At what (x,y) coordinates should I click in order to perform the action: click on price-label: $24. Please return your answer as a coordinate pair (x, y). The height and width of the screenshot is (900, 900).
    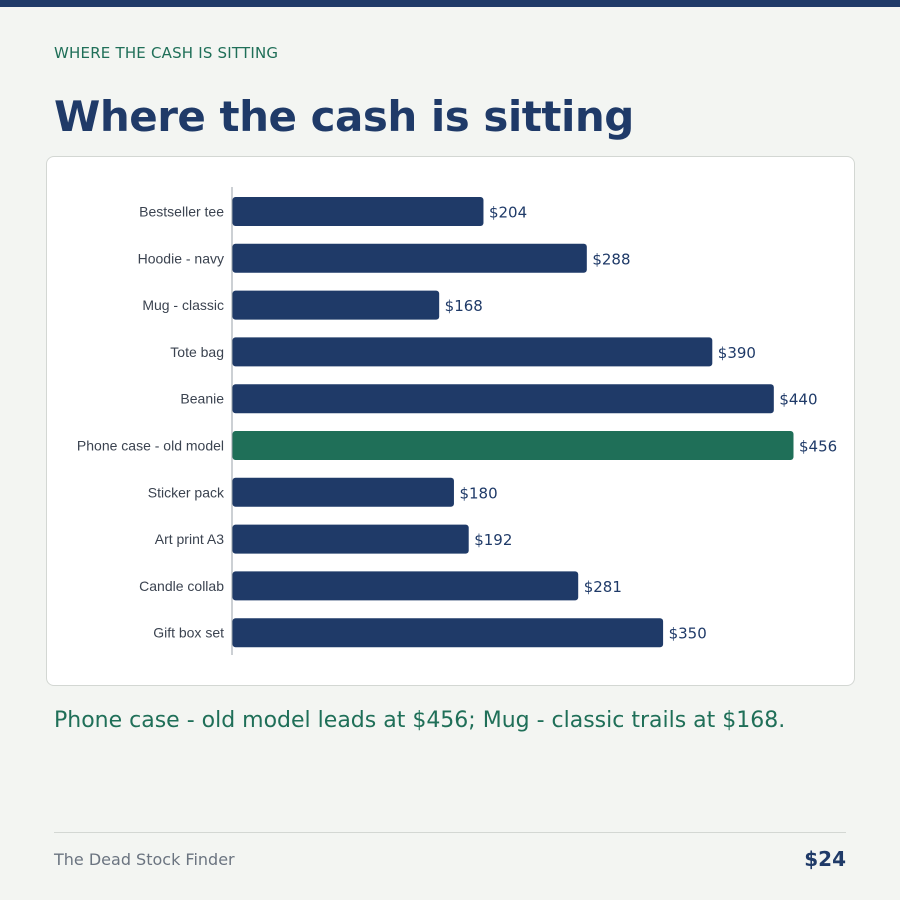
    Looking at the image, I should click on (825, 859).